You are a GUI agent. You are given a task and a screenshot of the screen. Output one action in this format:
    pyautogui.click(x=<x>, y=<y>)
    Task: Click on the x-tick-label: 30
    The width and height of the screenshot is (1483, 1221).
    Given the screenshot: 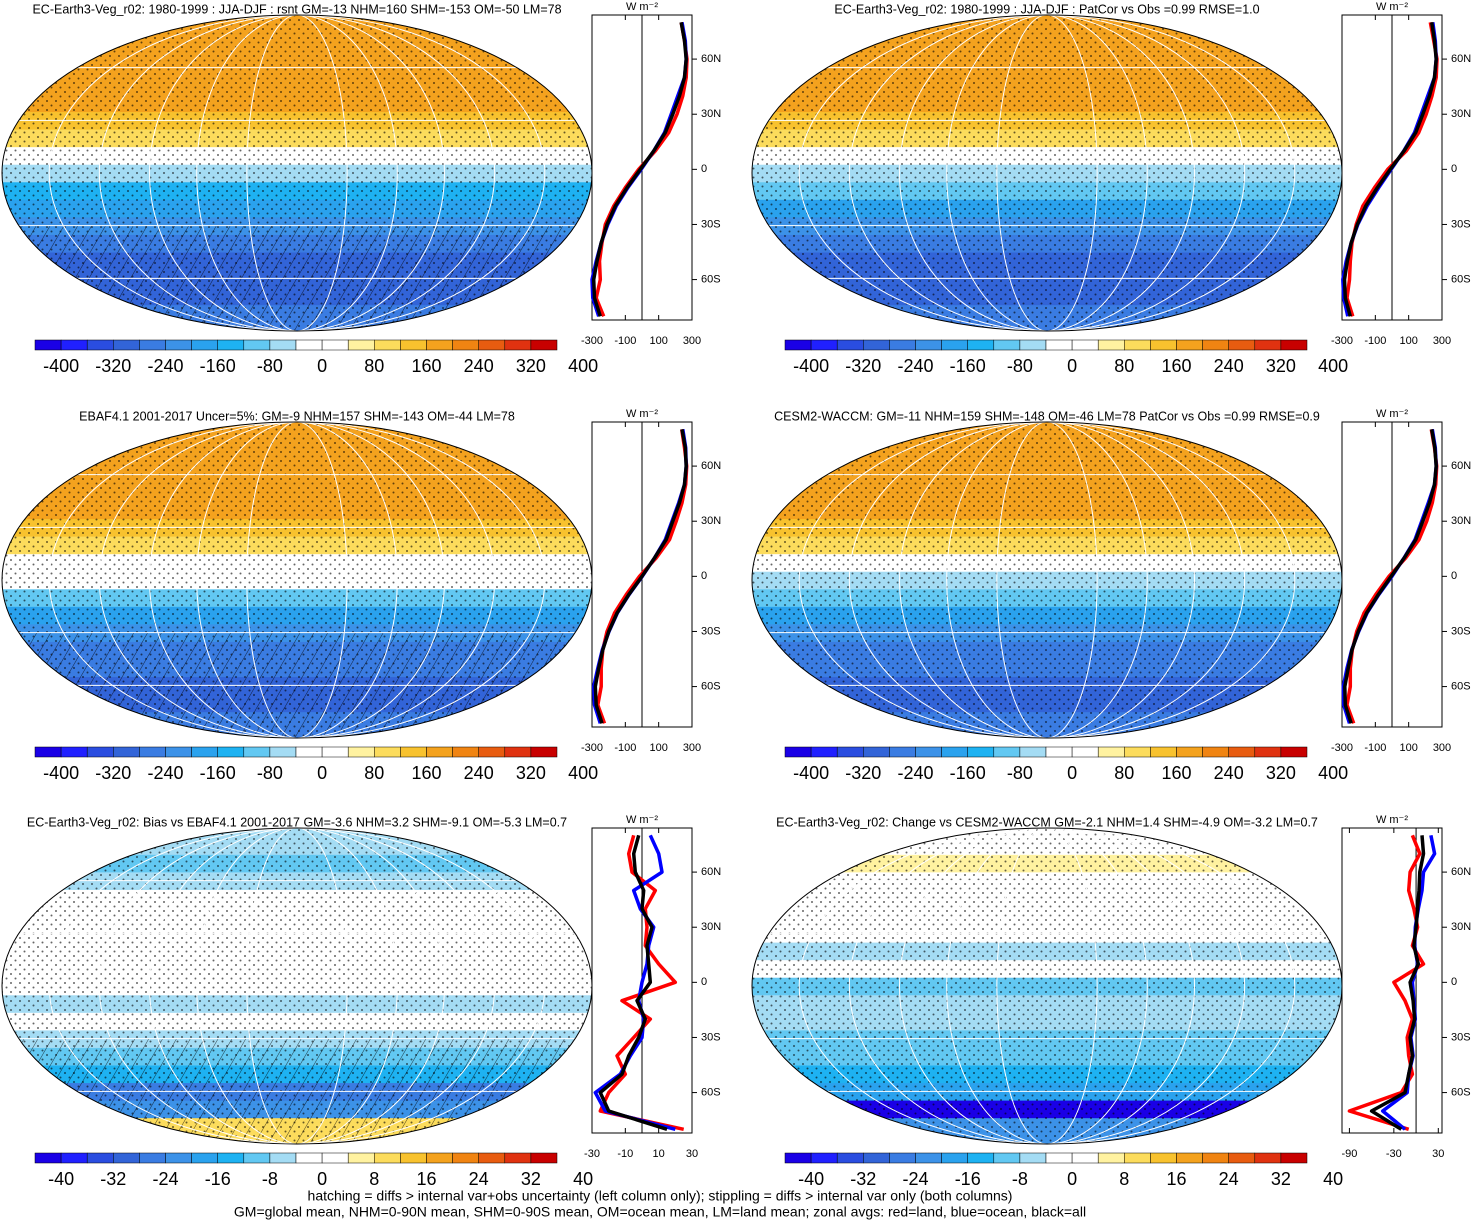 What is the action you would take?
    pyautogui.click(x=1438, y=1154)
    